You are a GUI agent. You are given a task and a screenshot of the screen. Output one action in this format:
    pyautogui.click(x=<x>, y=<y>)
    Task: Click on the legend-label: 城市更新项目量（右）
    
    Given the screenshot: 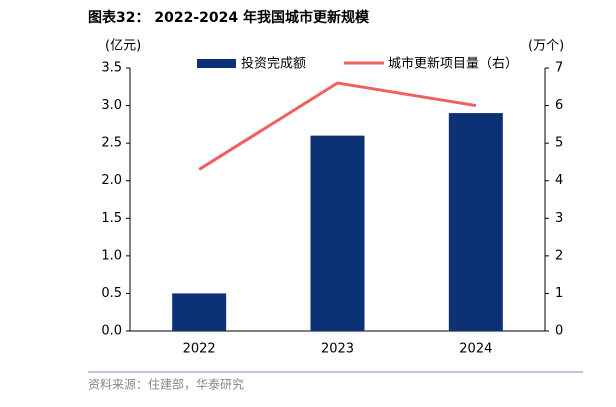 What is the action you would take?
    pyautogui.click(x=453, y=64)
    